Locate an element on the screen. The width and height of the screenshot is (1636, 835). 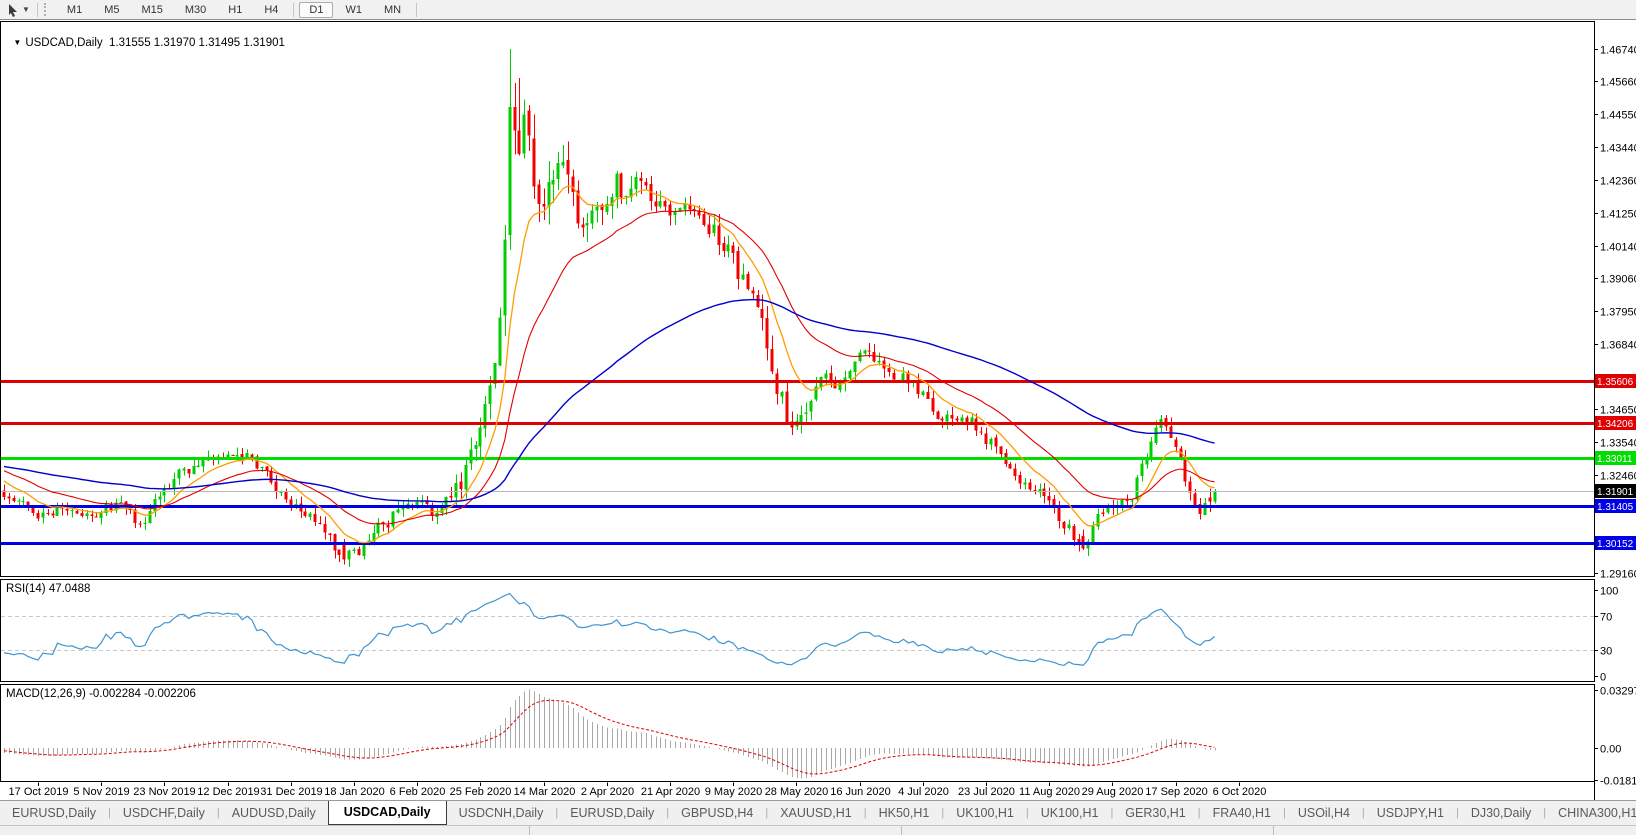
toolbar-grip is located at coordinates (46, 9).